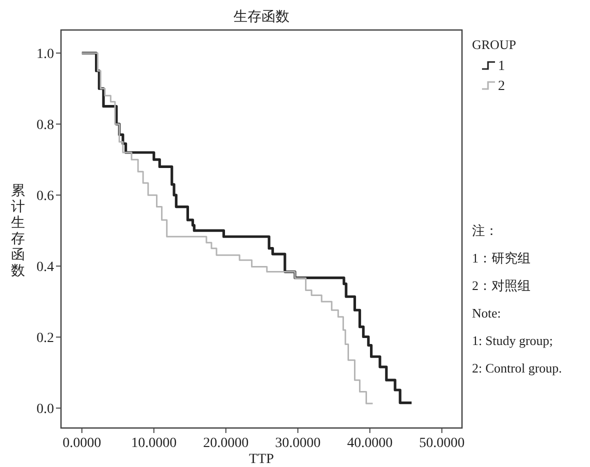  What do you see at coordinates (486, 313) in the screenshot?
I see `text: Note:` at bounding box center [486, 313].